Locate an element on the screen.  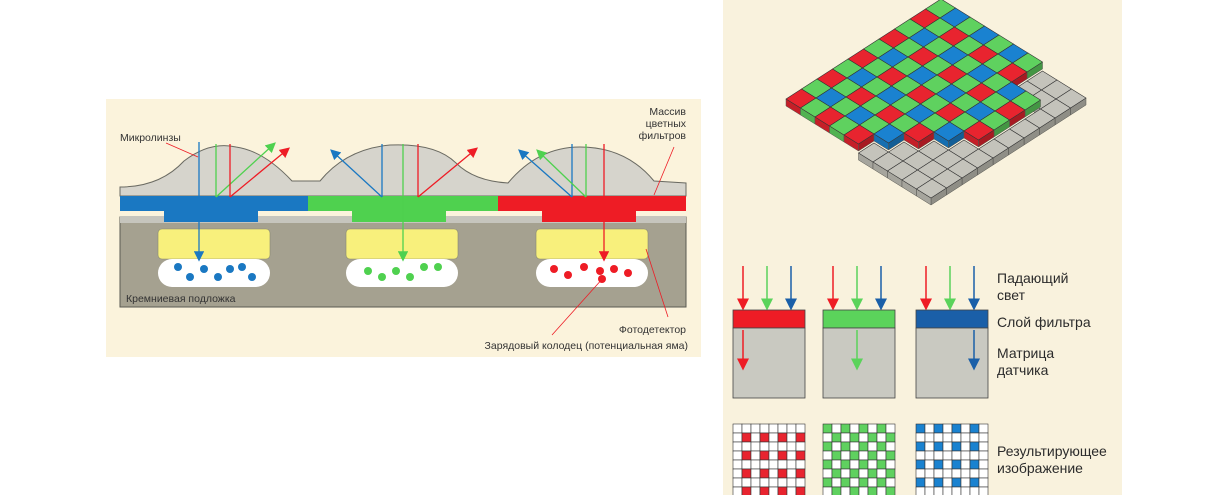
photodetector-blue is located at coordinates (214, 244).